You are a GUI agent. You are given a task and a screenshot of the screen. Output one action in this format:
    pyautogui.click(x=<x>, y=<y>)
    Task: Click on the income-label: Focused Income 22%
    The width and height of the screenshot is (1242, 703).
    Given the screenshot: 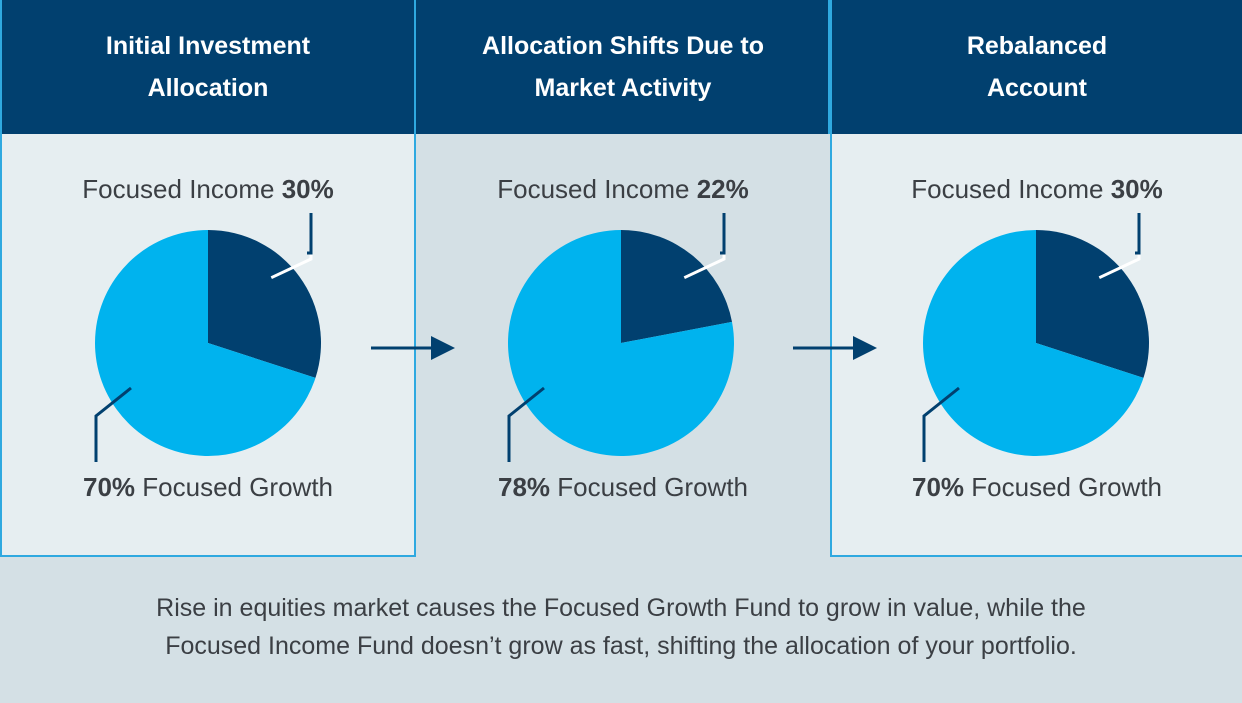 What is the action you would take?
    pyautogui.click(x=623, y=189)
    